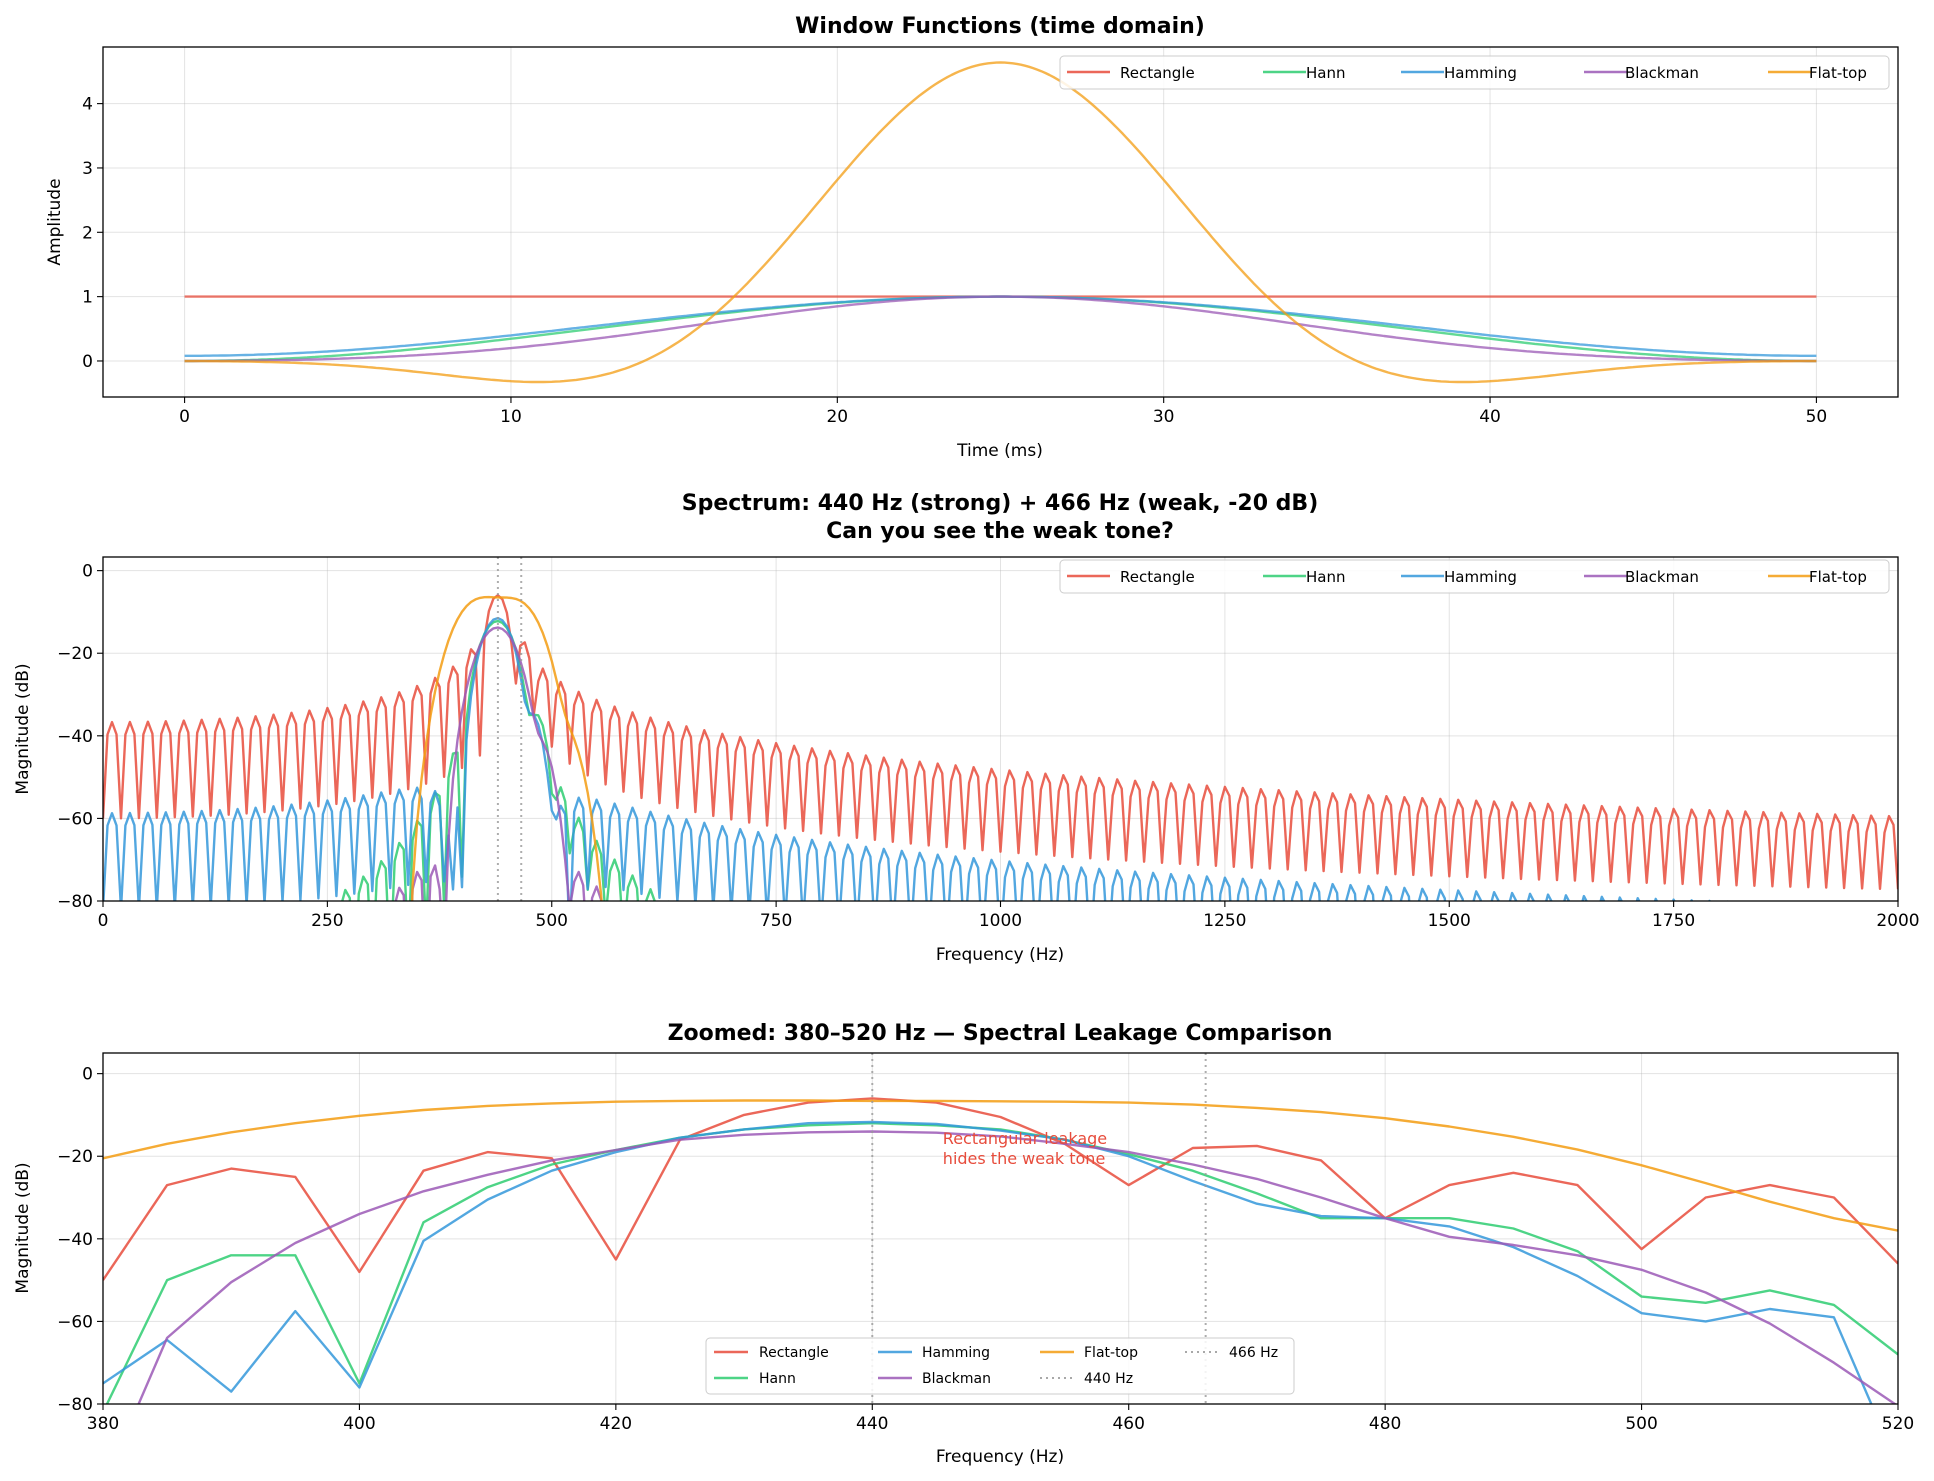 The image size is (1934, 1481). What do you see at coordinates (1641, 1424) in the screenshot?
I see `panel3-xtick-label: 500` at bounding box center [1641, 1424].